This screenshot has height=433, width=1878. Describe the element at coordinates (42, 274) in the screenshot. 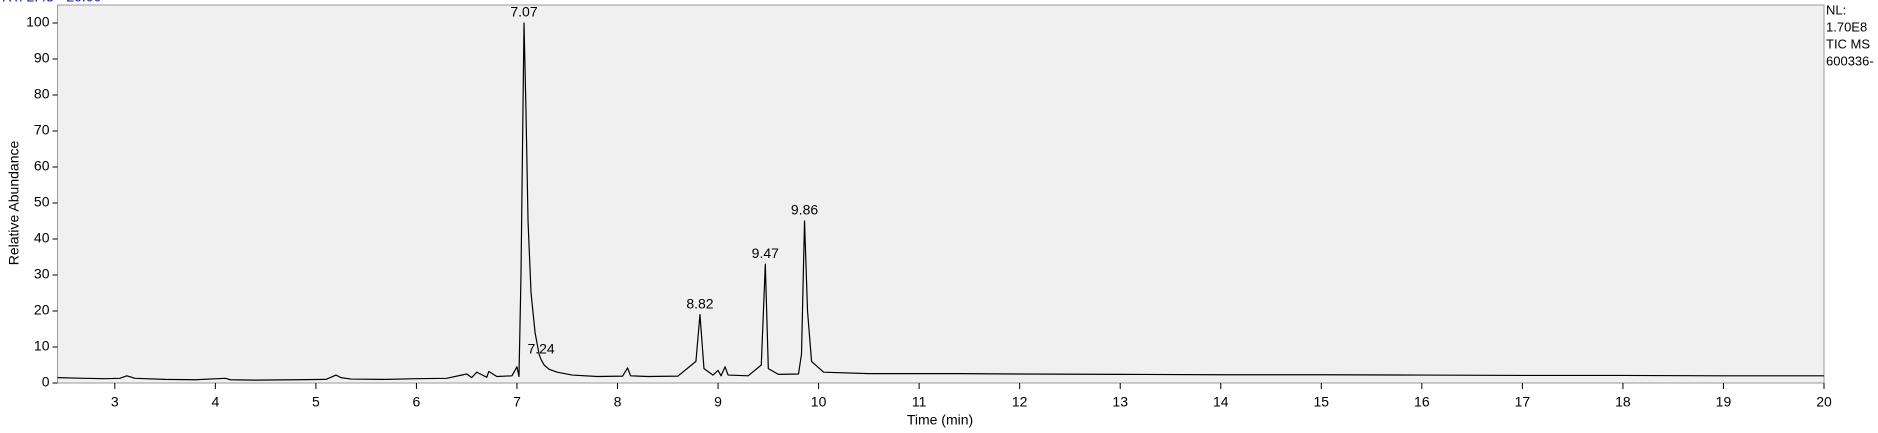

I see `y-tick-label: 30` at that location.